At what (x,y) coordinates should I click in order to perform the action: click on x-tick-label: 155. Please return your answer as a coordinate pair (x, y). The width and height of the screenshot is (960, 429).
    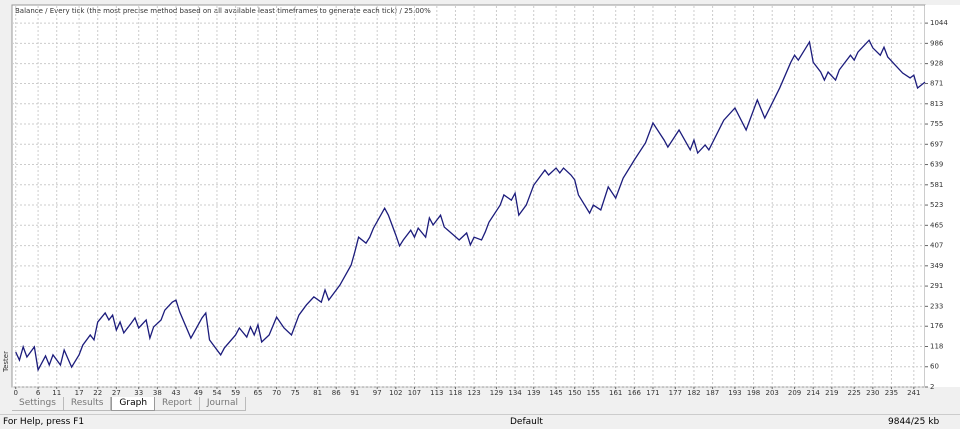
    Looking at the image, I should click on (593, 392).